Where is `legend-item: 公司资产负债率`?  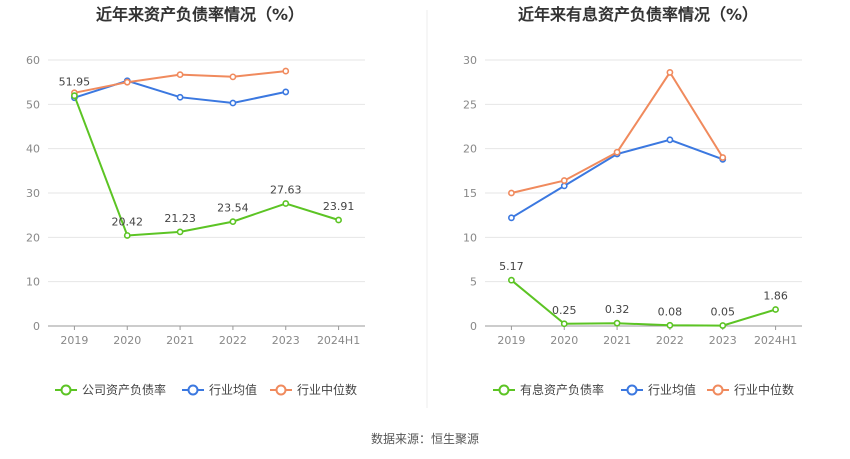 legend-item: 公司资产负债率 is located at coordinates (110, 389).